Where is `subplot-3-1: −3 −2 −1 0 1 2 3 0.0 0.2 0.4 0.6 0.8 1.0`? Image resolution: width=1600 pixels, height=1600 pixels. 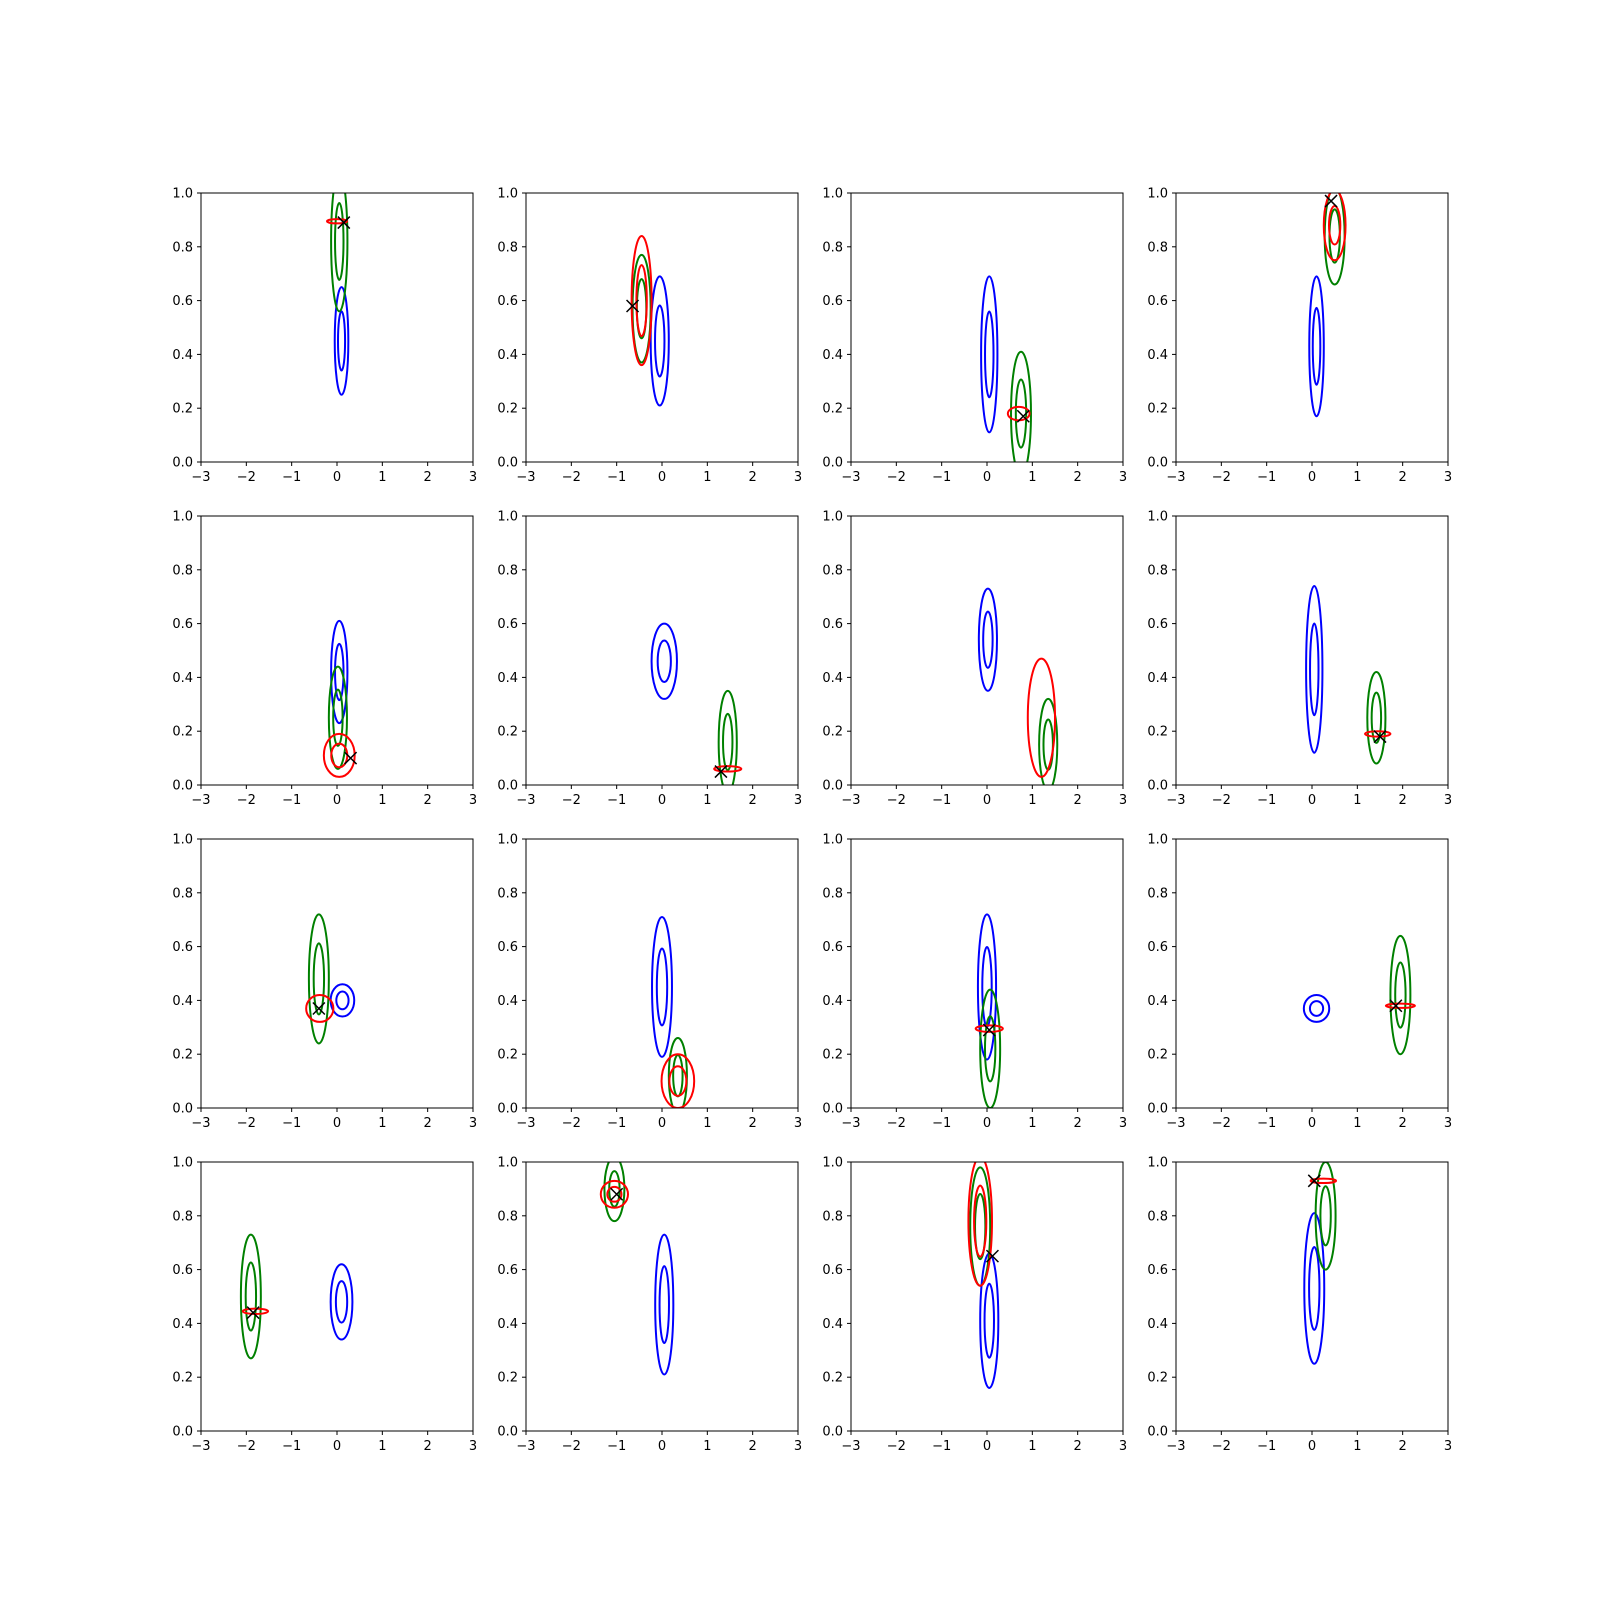 subplot-3-1: −3 −2 −1 0 1 2 3 0.0 0.2 0.4 0.6 0.8 1.0 is located at coordinates (324, 982).